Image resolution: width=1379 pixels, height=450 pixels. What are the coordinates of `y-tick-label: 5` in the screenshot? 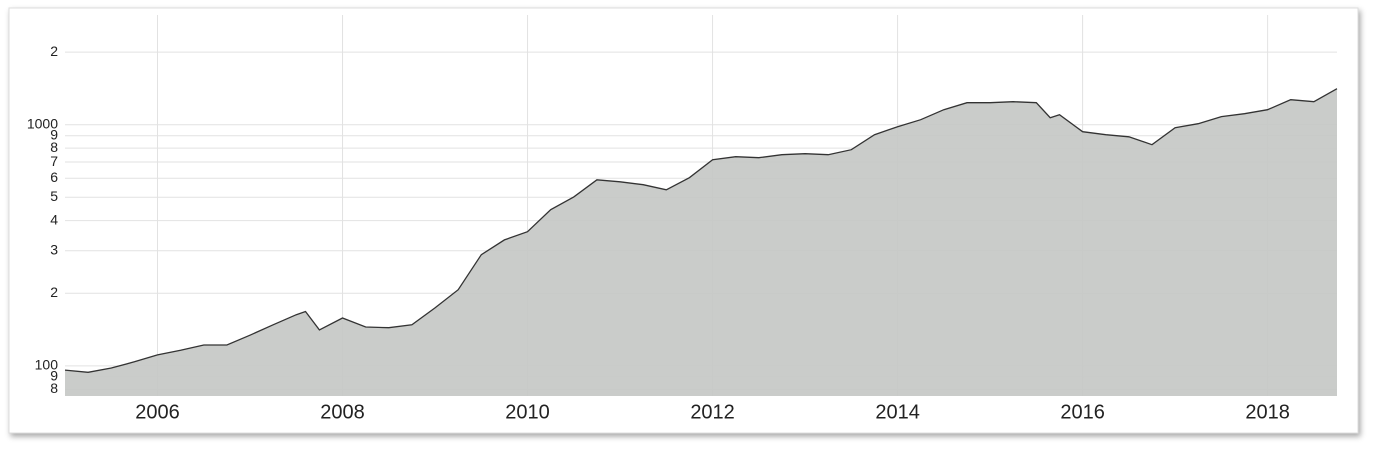 It's located at (54, 196).